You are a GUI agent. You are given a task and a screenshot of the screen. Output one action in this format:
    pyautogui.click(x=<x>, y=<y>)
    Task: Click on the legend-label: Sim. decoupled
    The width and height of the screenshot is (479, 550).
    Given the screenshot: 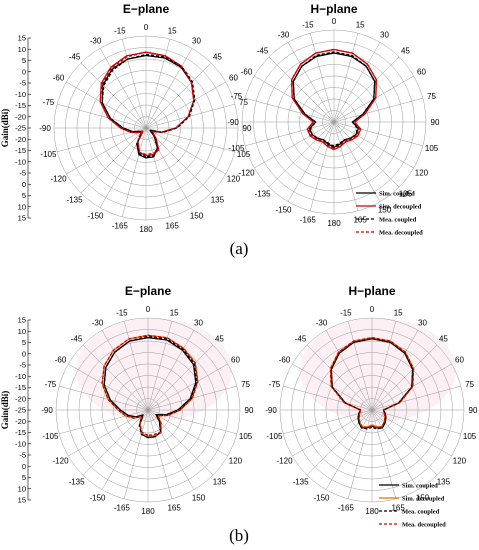 What is the action you would take?
    pyautogui.click(x=423, y=498)
    